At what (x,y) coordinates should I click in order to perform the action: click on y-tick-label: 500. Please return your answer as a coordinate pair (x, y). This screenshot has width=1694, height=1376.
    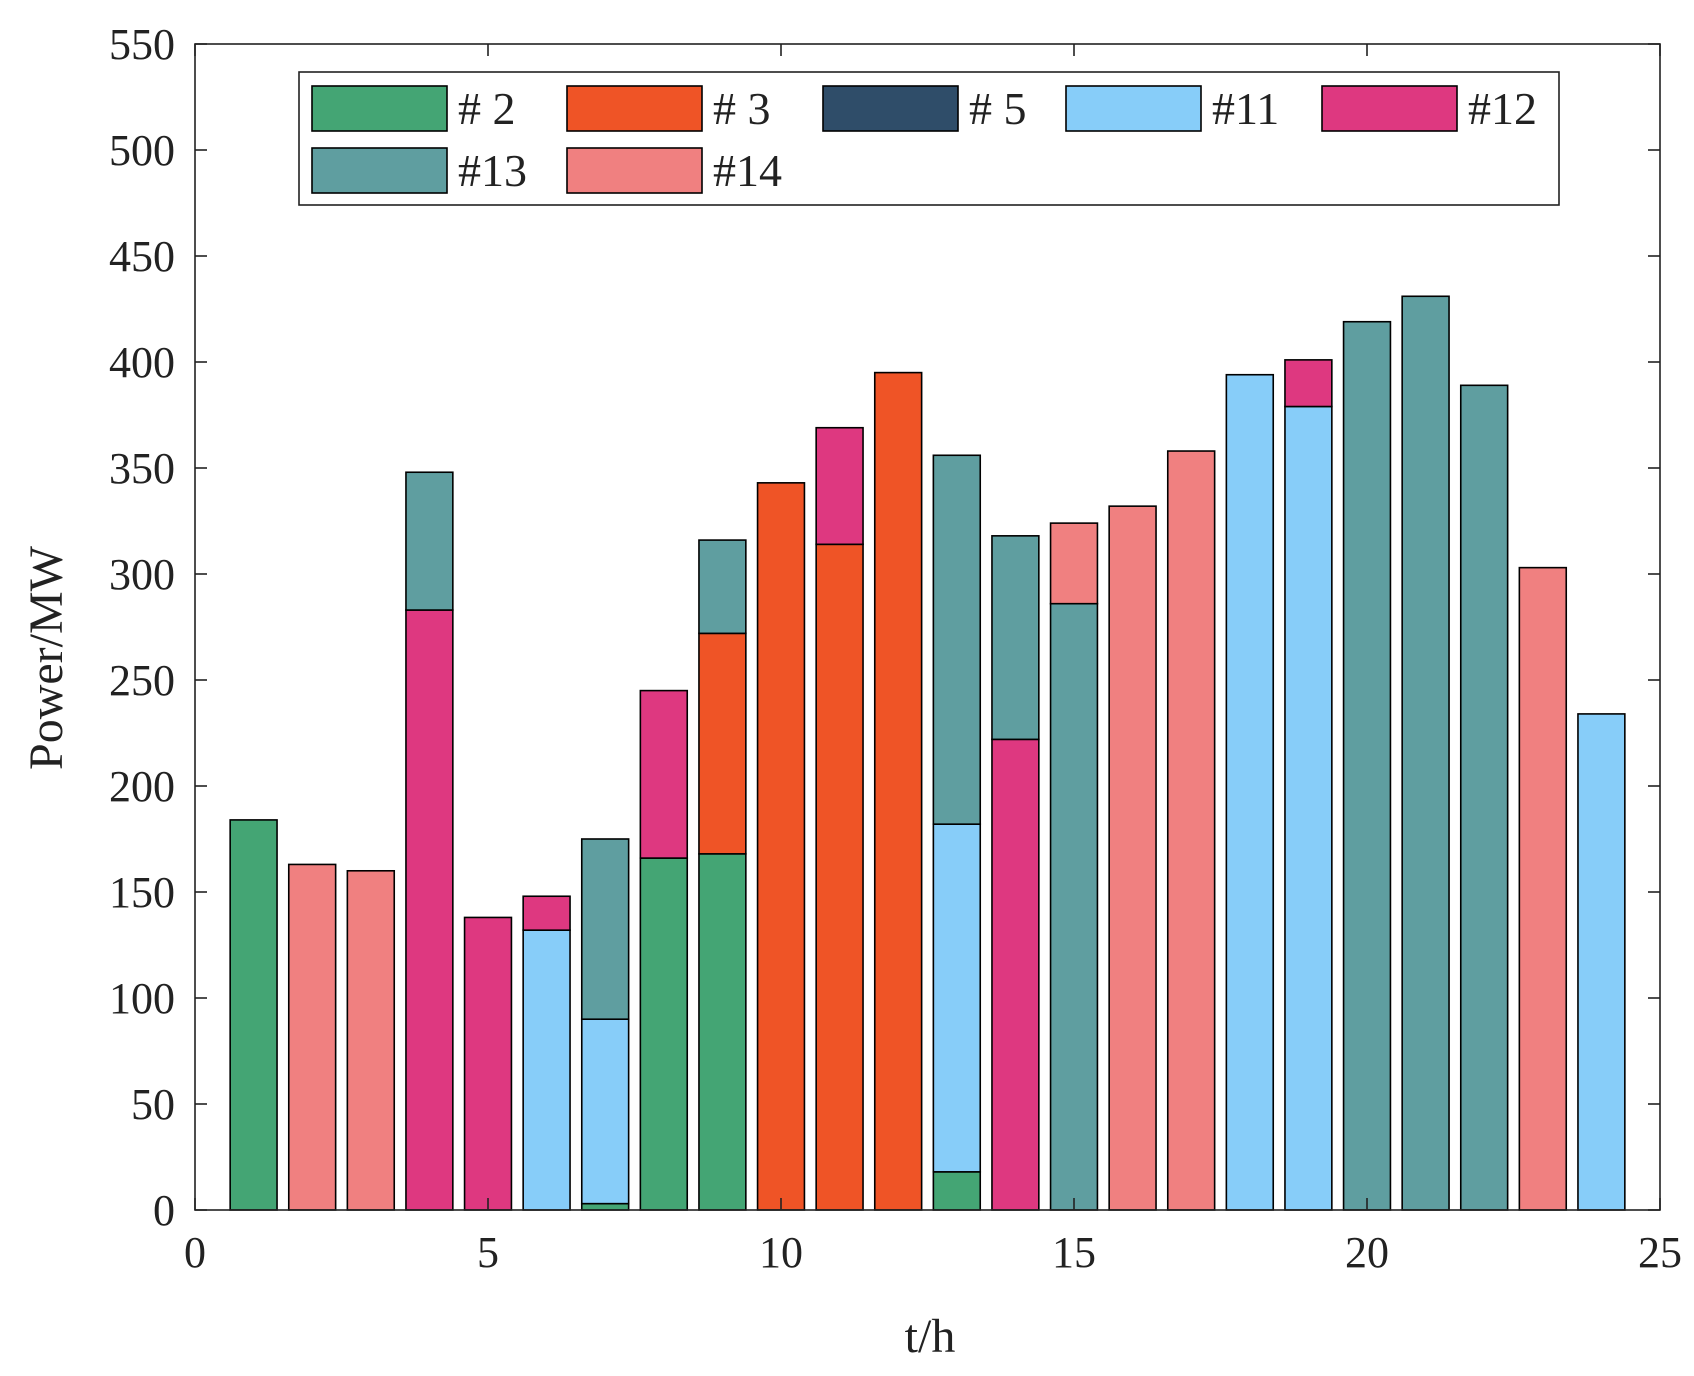
    Looking at the image, I should click on (142, 150).